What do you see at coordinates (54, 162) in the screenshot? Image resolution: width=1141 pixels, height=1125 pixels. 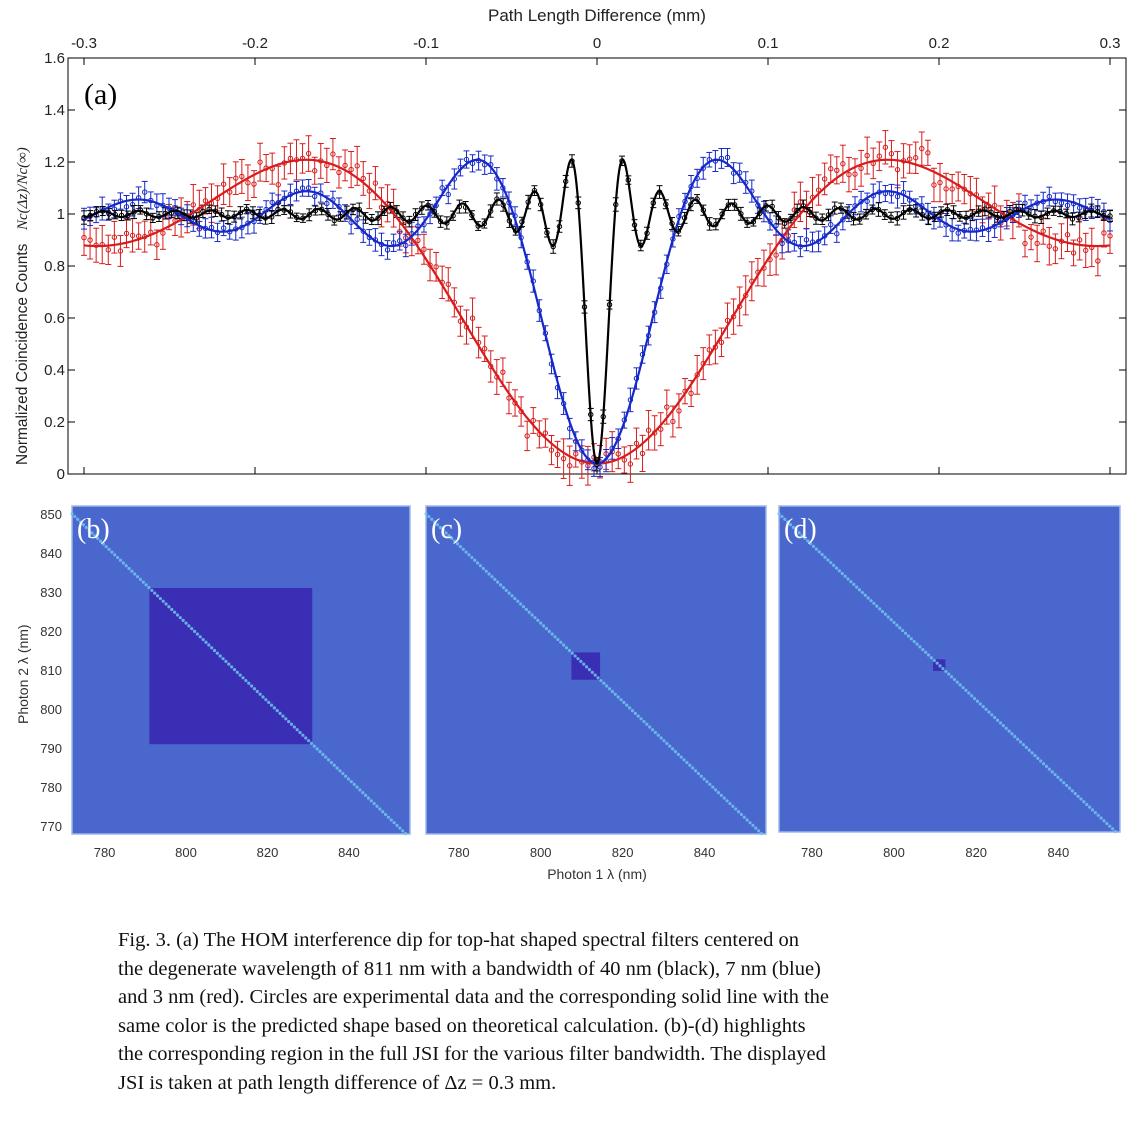 I see `y-tick-label: 1.2` at bounding box center [54, 162].